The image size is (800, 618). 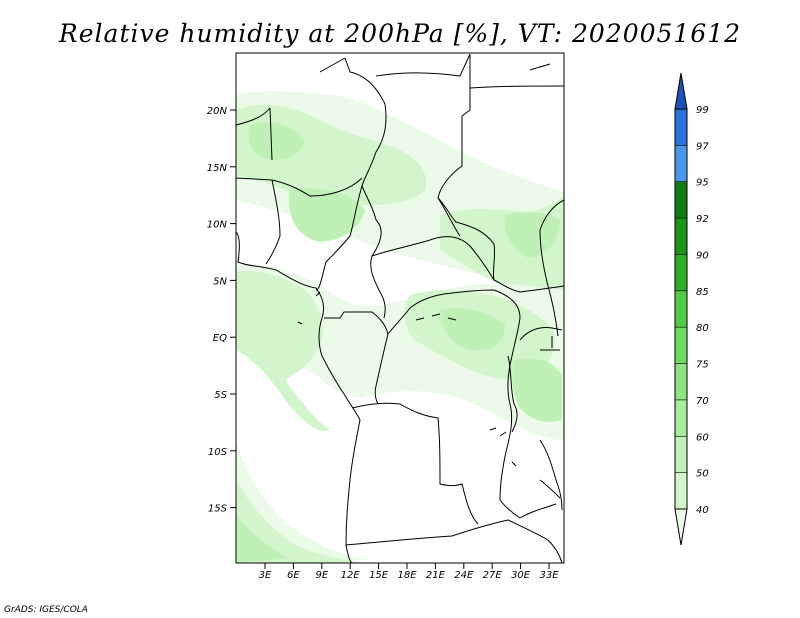 What do you see at coordinates (221, 310) in the screenshot?
I see `latitude-axis: 20N 15N 10N 5N EQ 5S 10S 15S` at bounding box center [221, 310].